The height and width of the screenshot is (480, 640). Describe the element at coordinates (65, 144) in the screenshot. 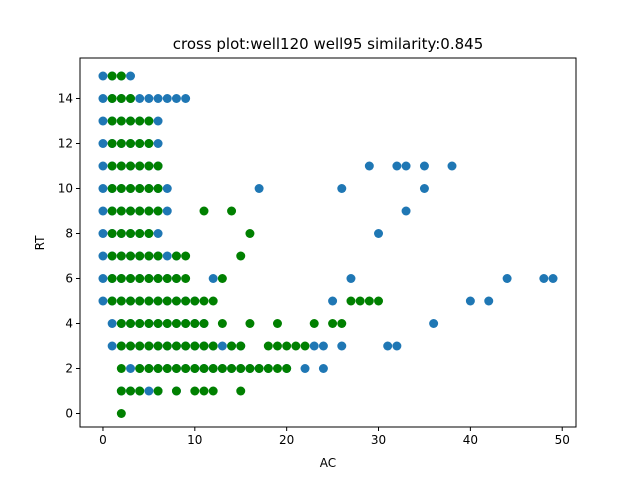

I see `y-tick-label: 12` at that location.